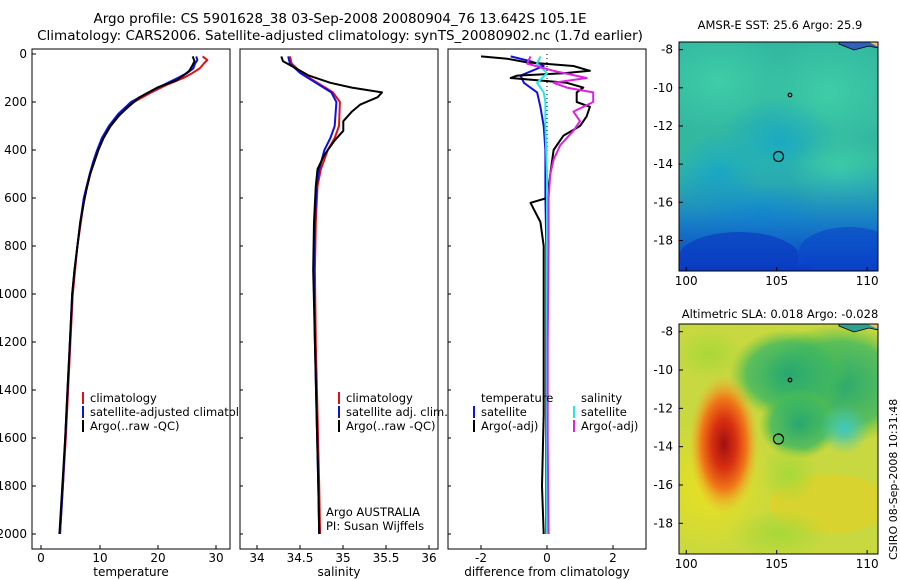 This screenshot has width=900, height=580. I want to click on svg-text: 400, so click(15, 150).